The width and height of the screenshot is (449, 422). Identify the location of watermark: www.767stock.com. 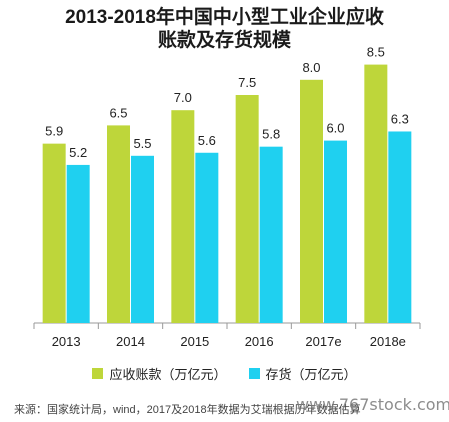
(372, 404).